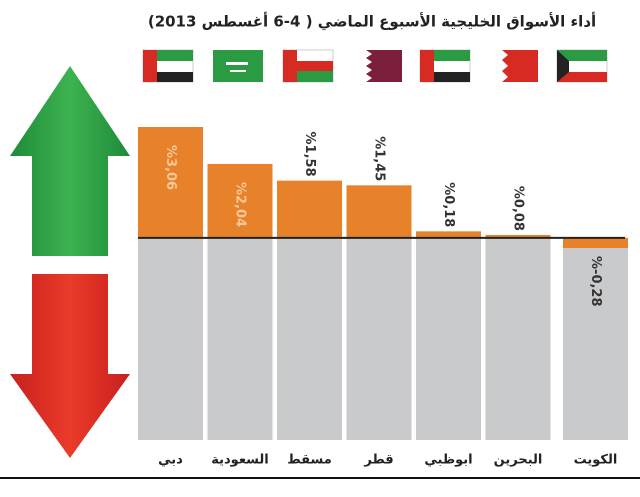 The height and width of the screenshot is (497, 640). I want to click on up-arrow, so click(70, 161).